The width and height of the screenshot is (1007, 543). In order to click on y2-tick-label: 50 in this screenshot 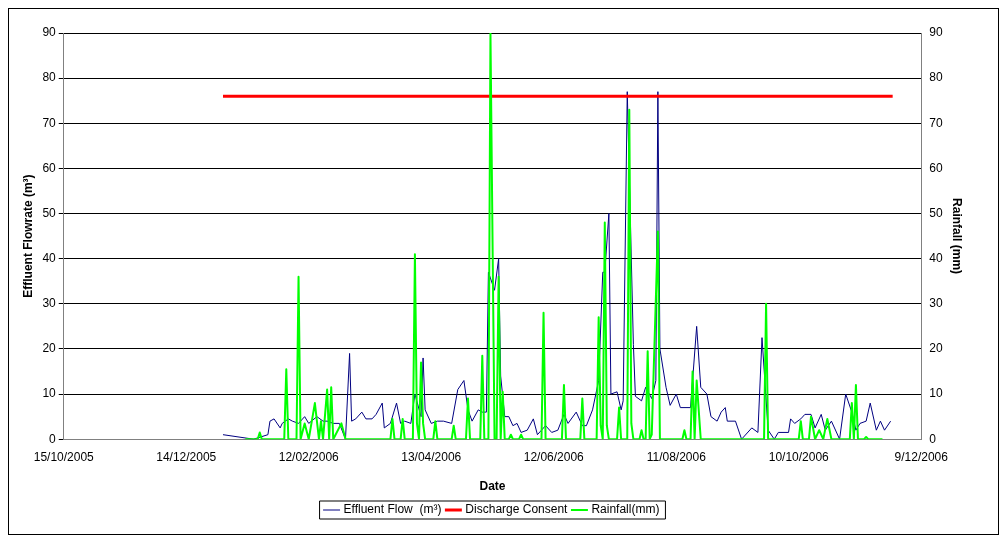, I will do `click(936, 212)`.